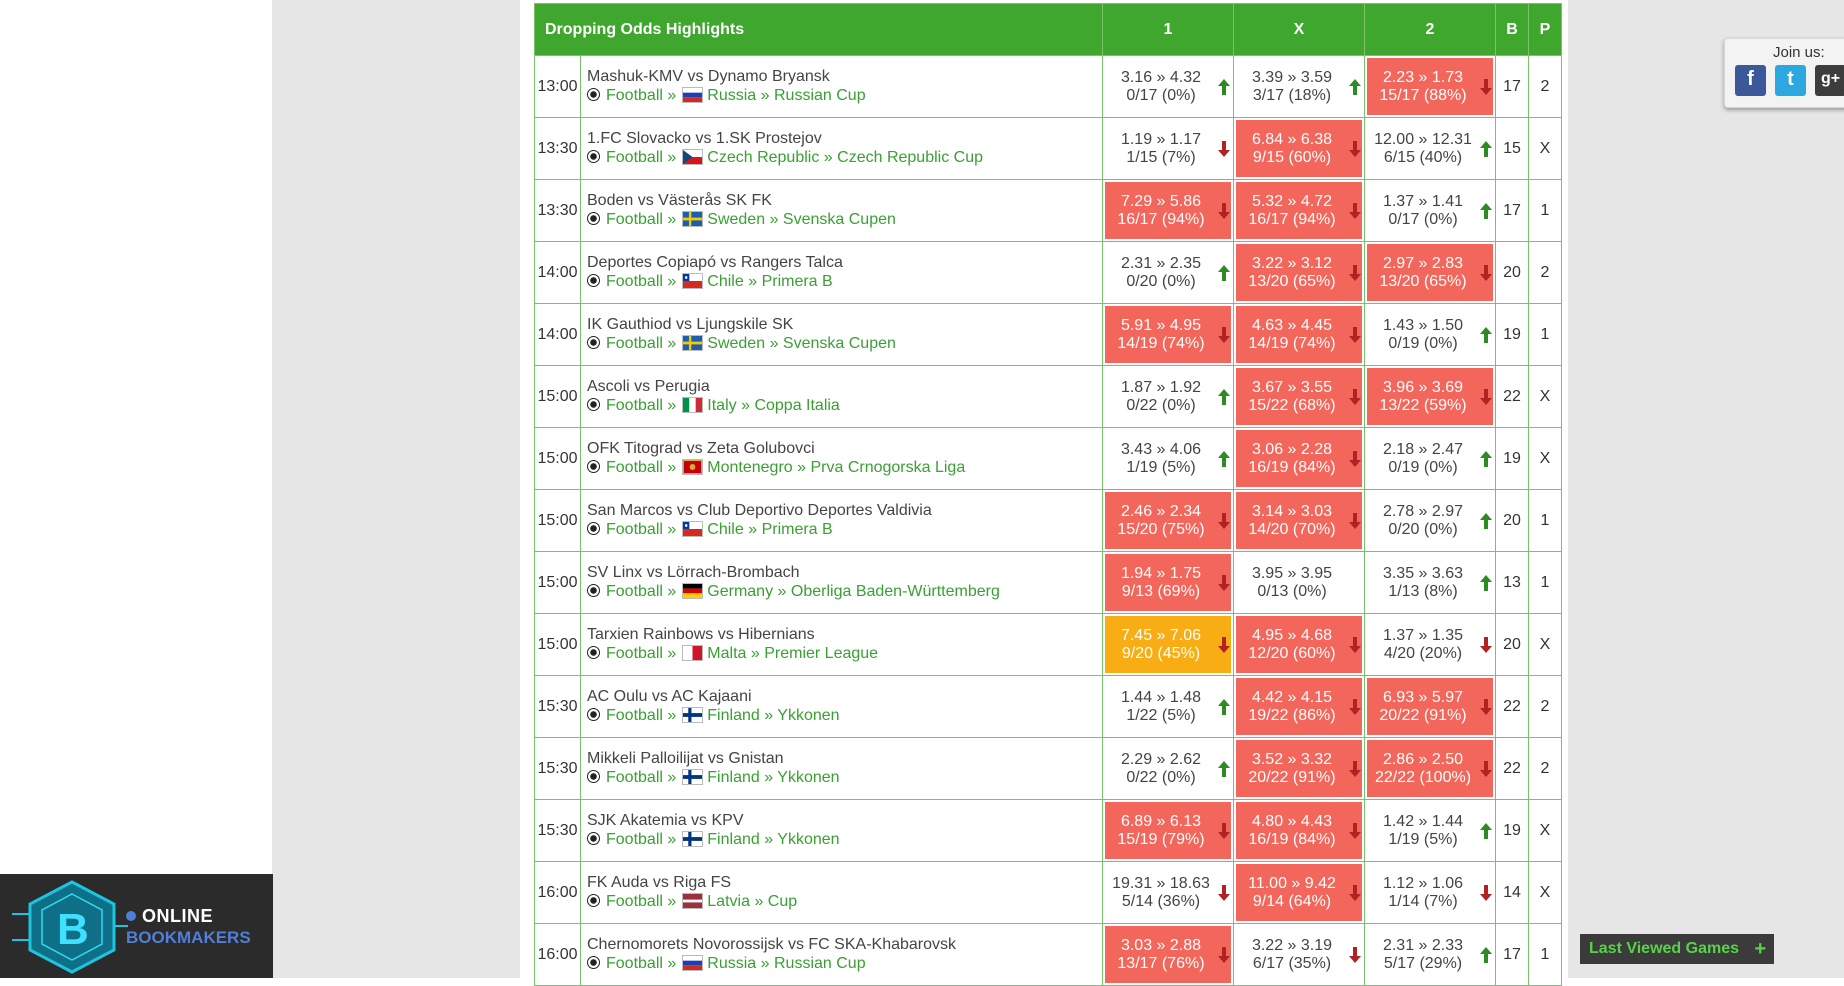 The width and height of the screenshot is (1844, 986). What do you see at coordinates (1168, 706) in the screenshot?
I see `odds-cell-o1: 1.44 » 1.48 1/22 (5%)` at bounding box center [1168, 706].